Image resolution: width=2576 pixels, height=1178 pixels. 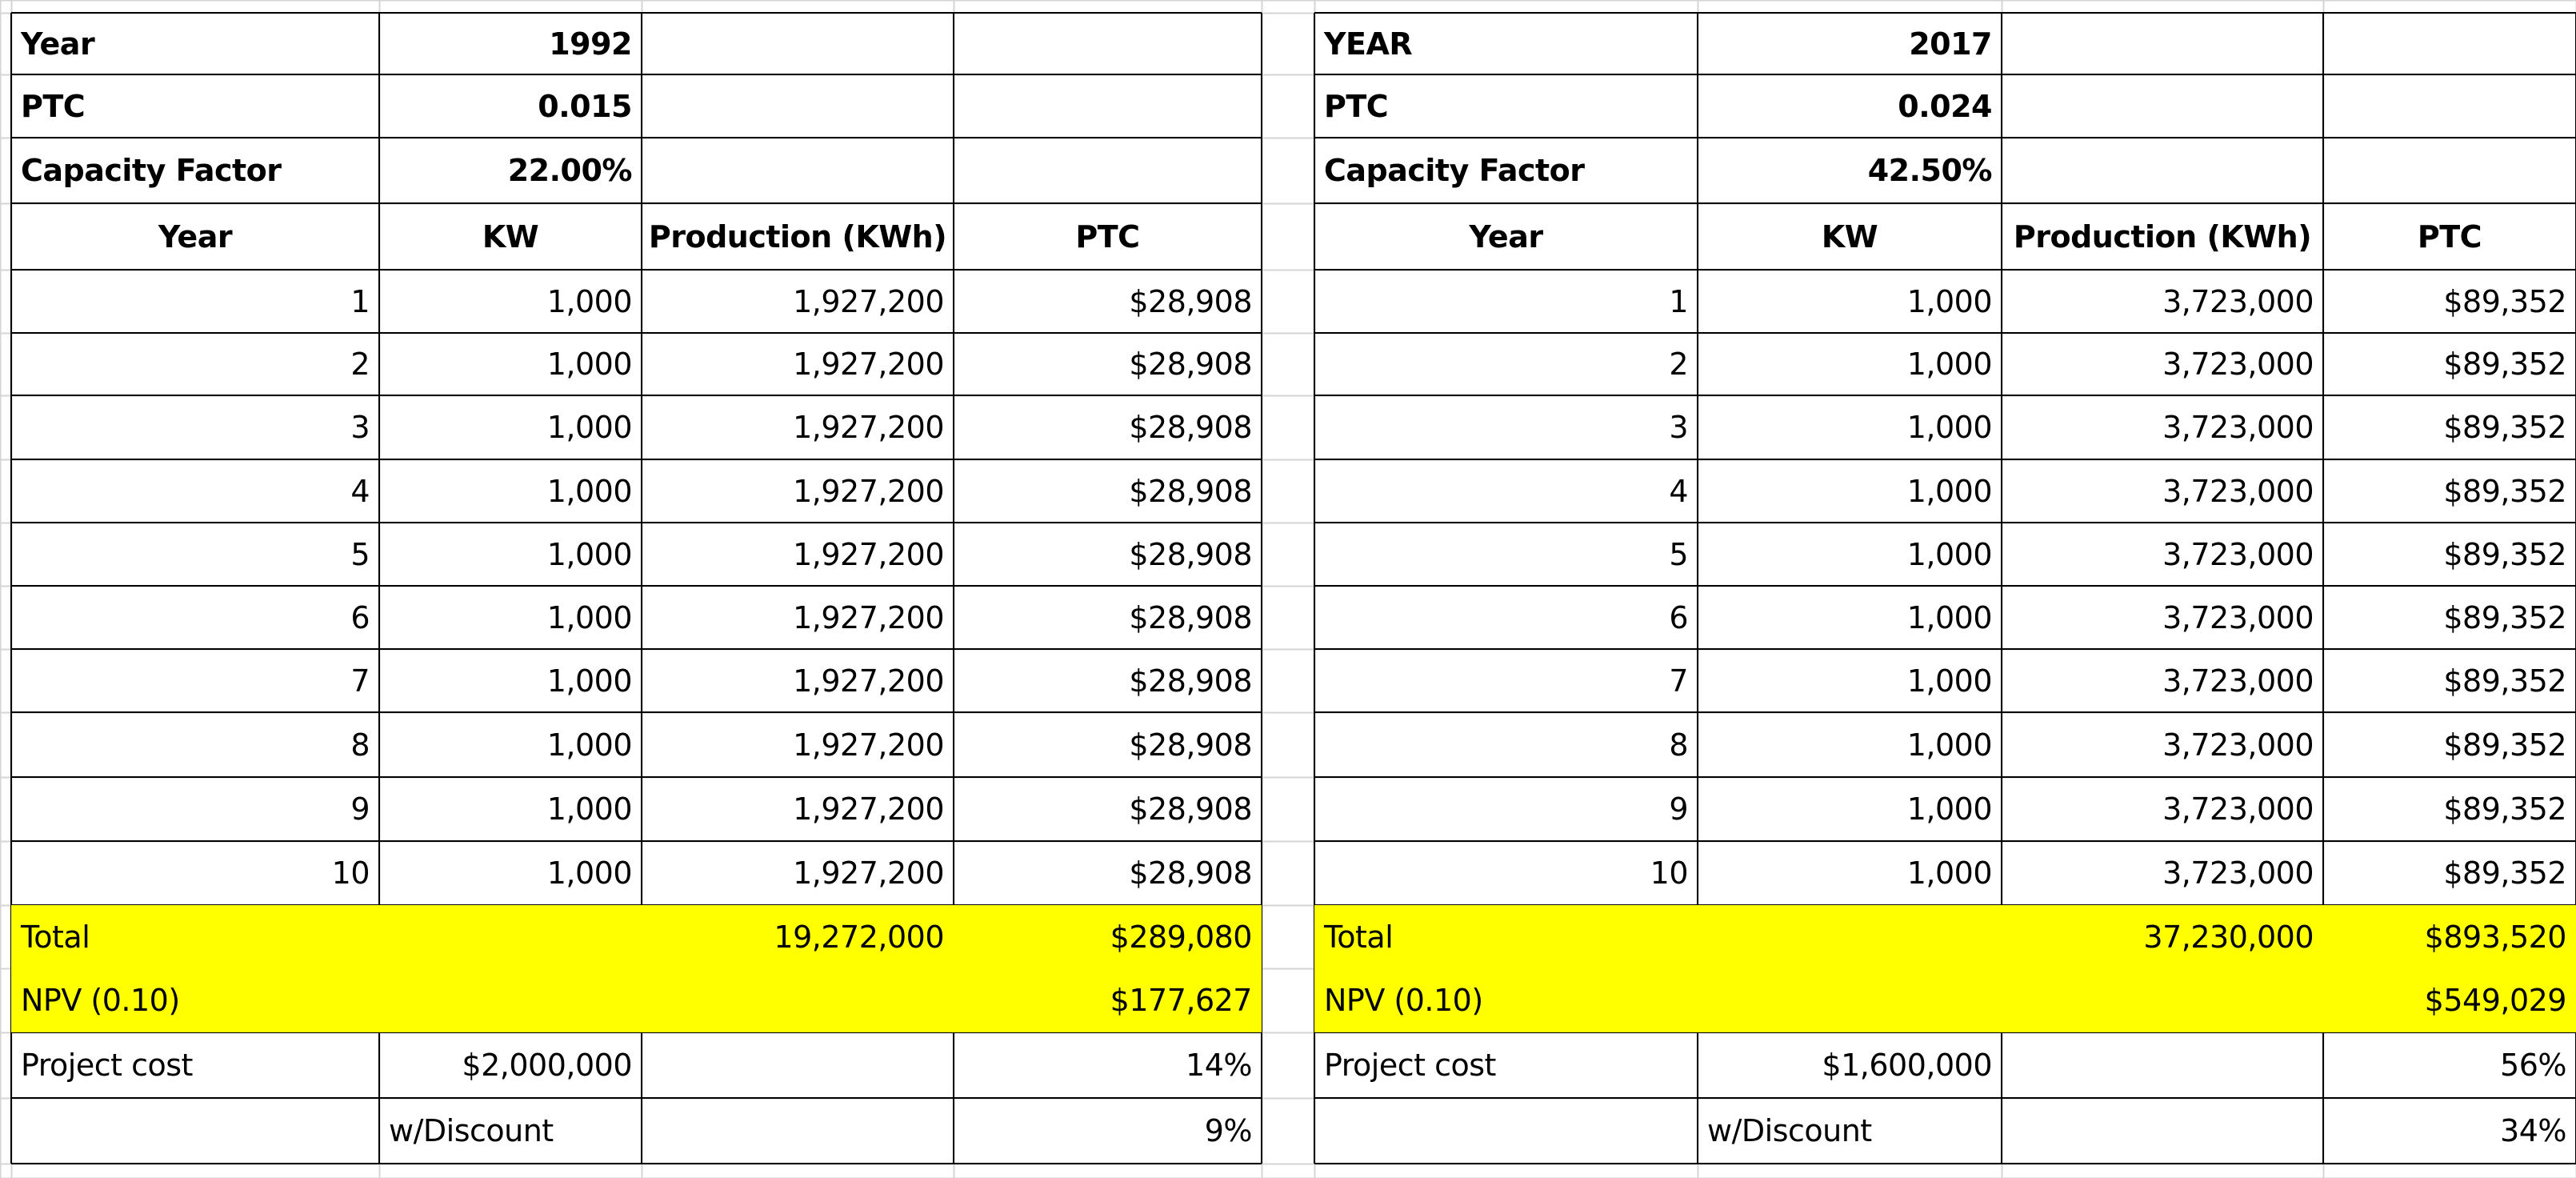 What do you see at coordinates (1368, 44) in the screenshot?
I see `right-param-label: YEAR` at bounding box center [1368, 44].